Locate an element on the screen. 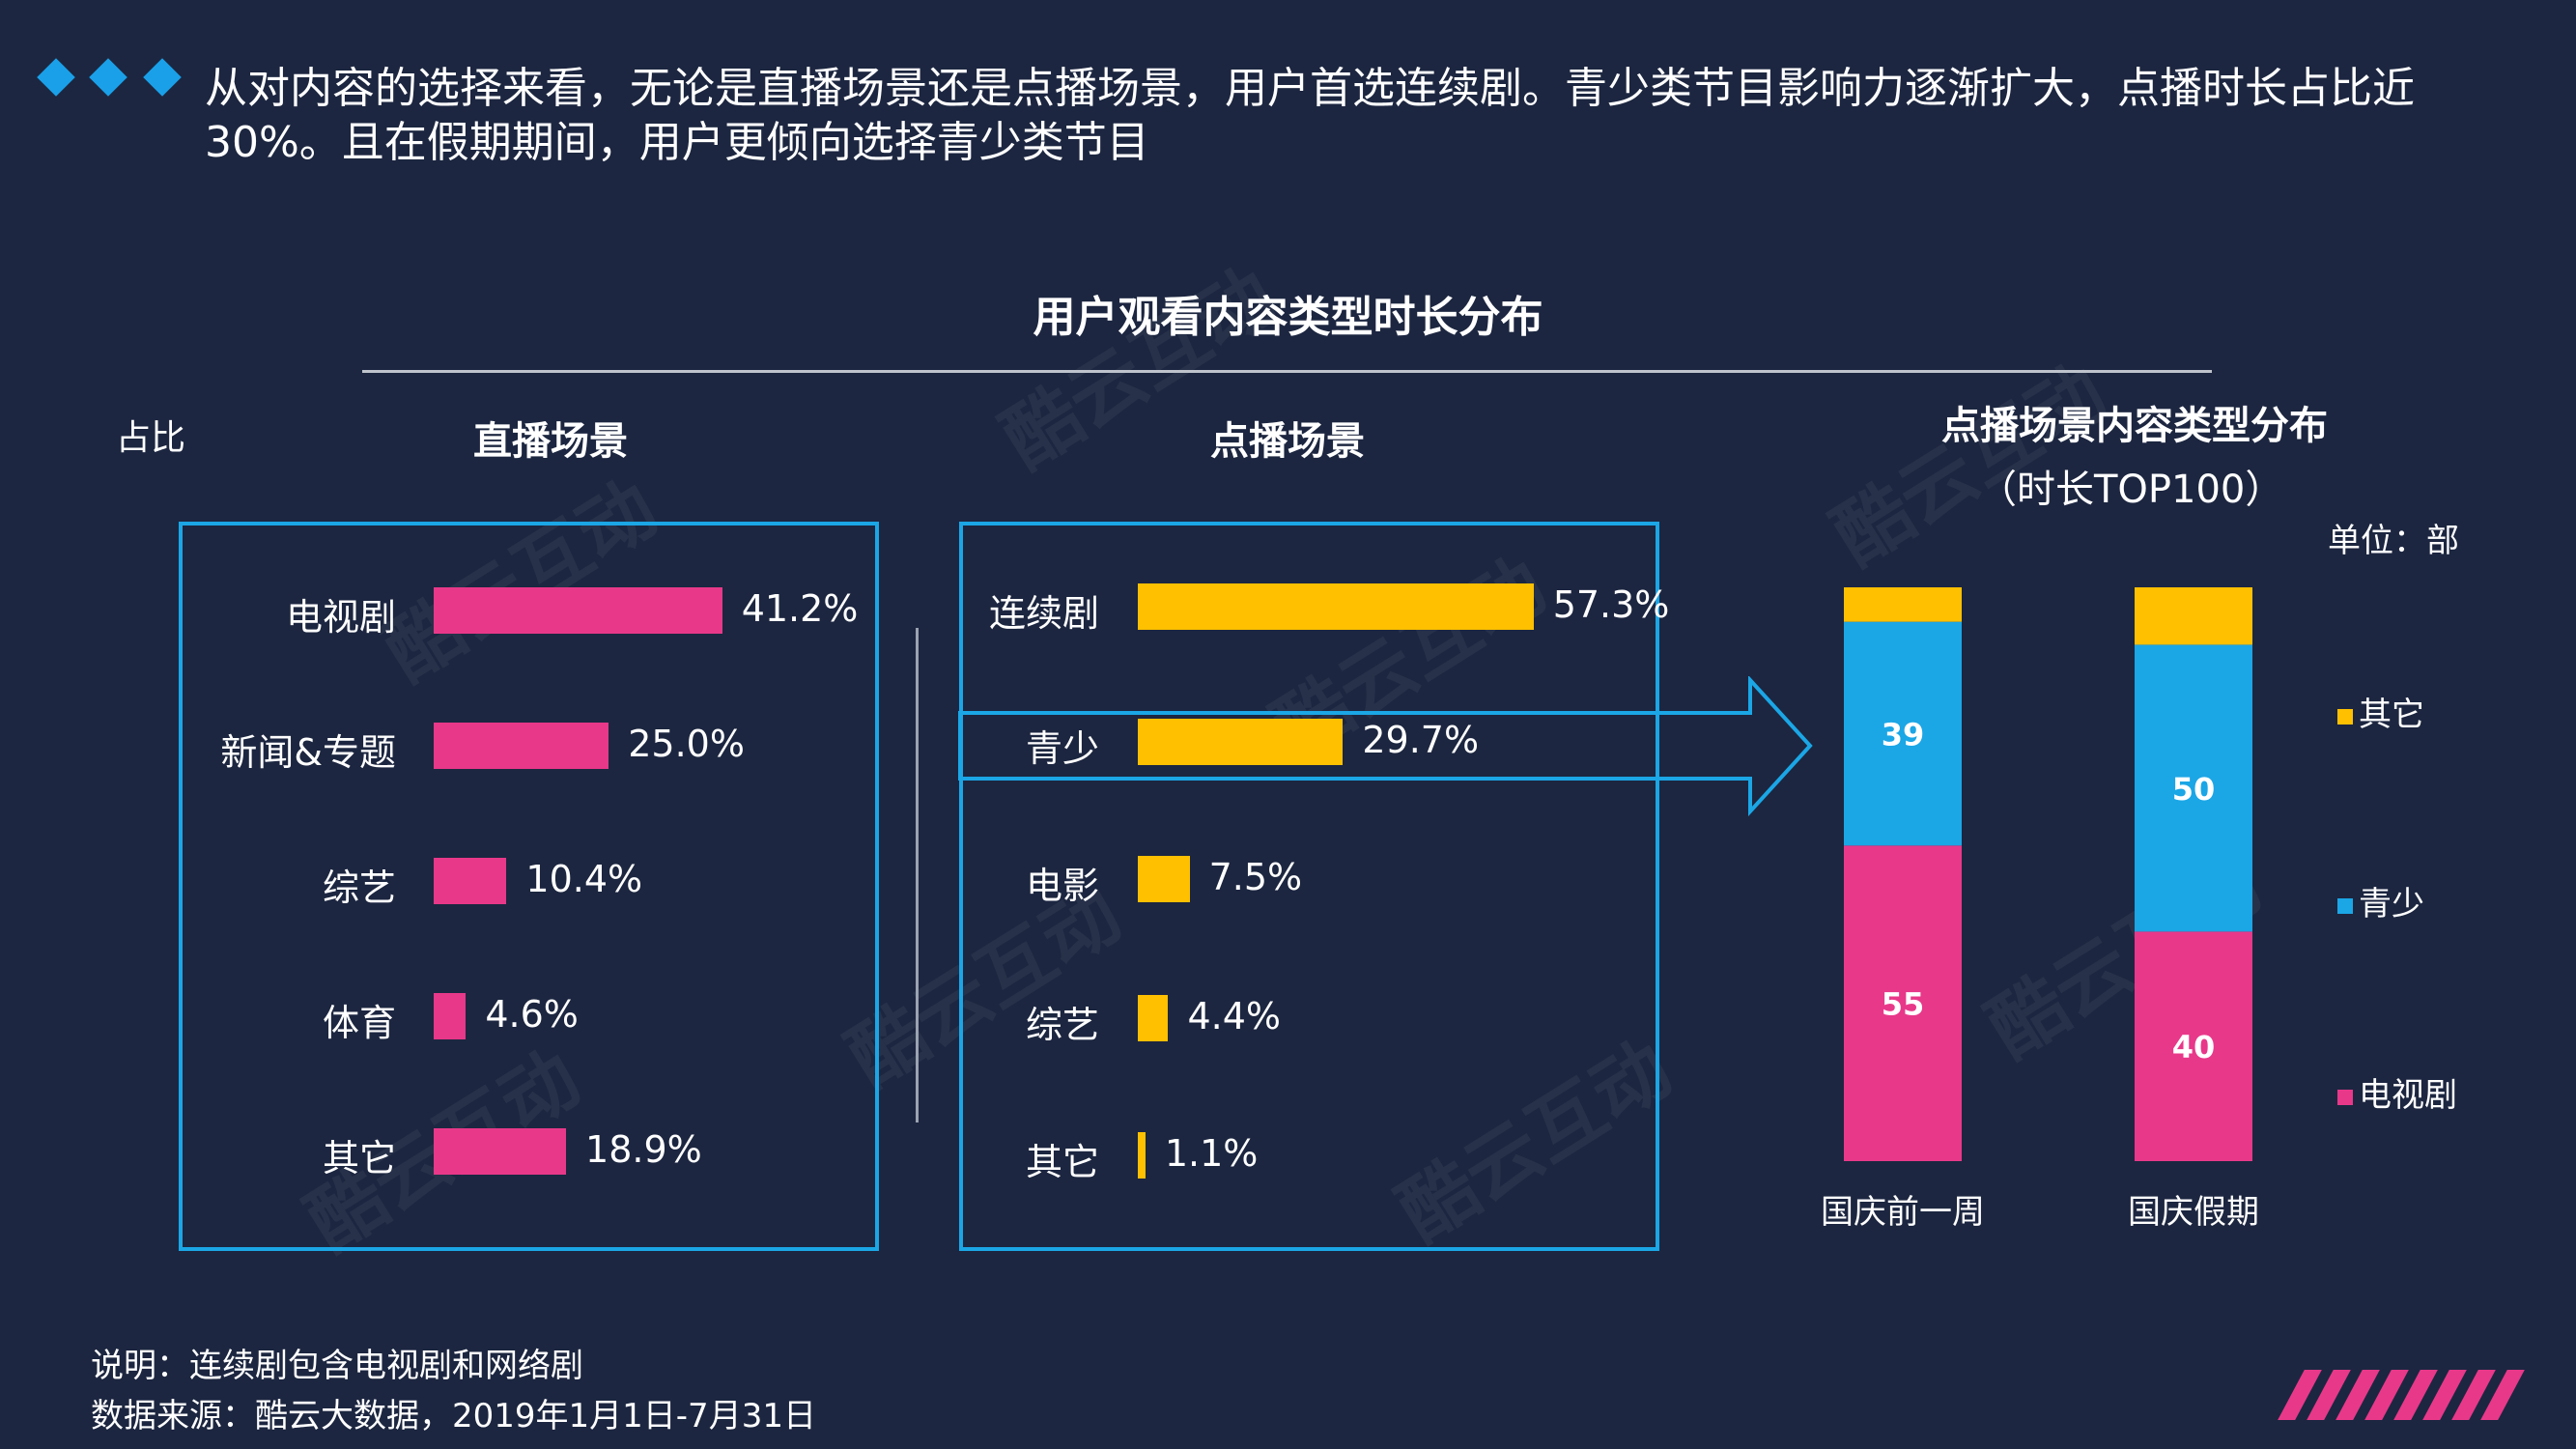 The height and width of the screenshot is (1449, 2576). legend-item-other: 其它 is located at coordinates (2380, 711).